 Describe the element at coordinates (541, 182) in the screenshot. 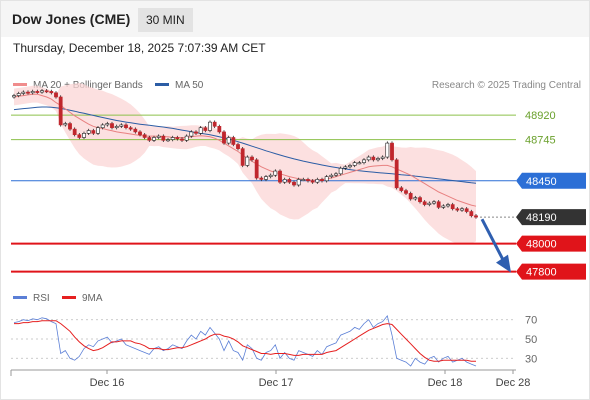

I see `level-label-48450: 48450` at that location.